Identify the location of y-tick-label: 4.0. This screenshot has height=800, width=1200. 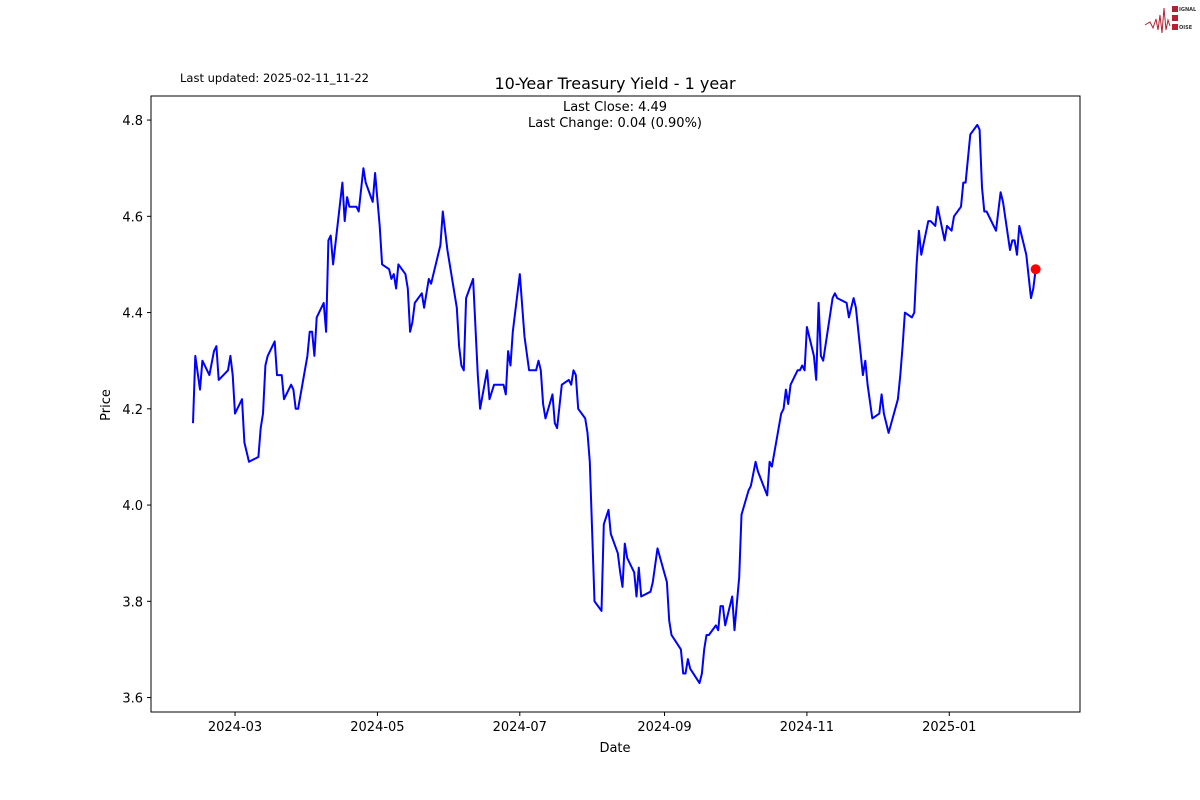
(132, 506).